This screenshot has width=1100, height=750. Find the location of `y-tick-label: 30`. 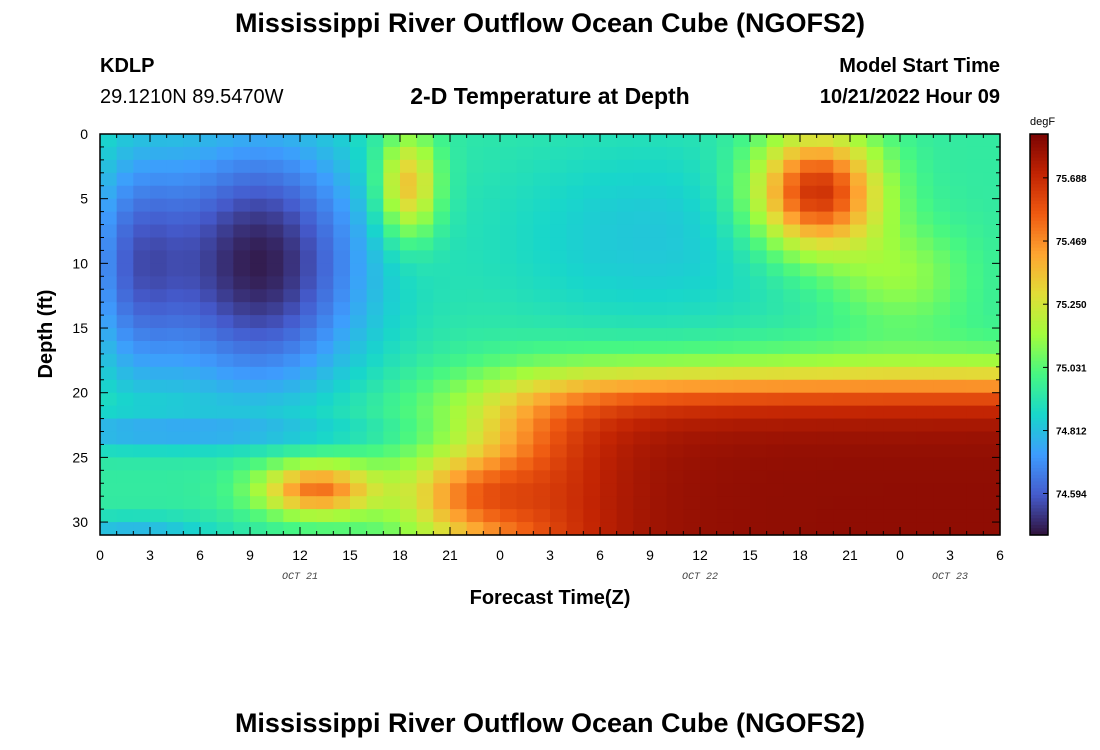

y-tick-label: 30 is located at coordinates (80, 522).